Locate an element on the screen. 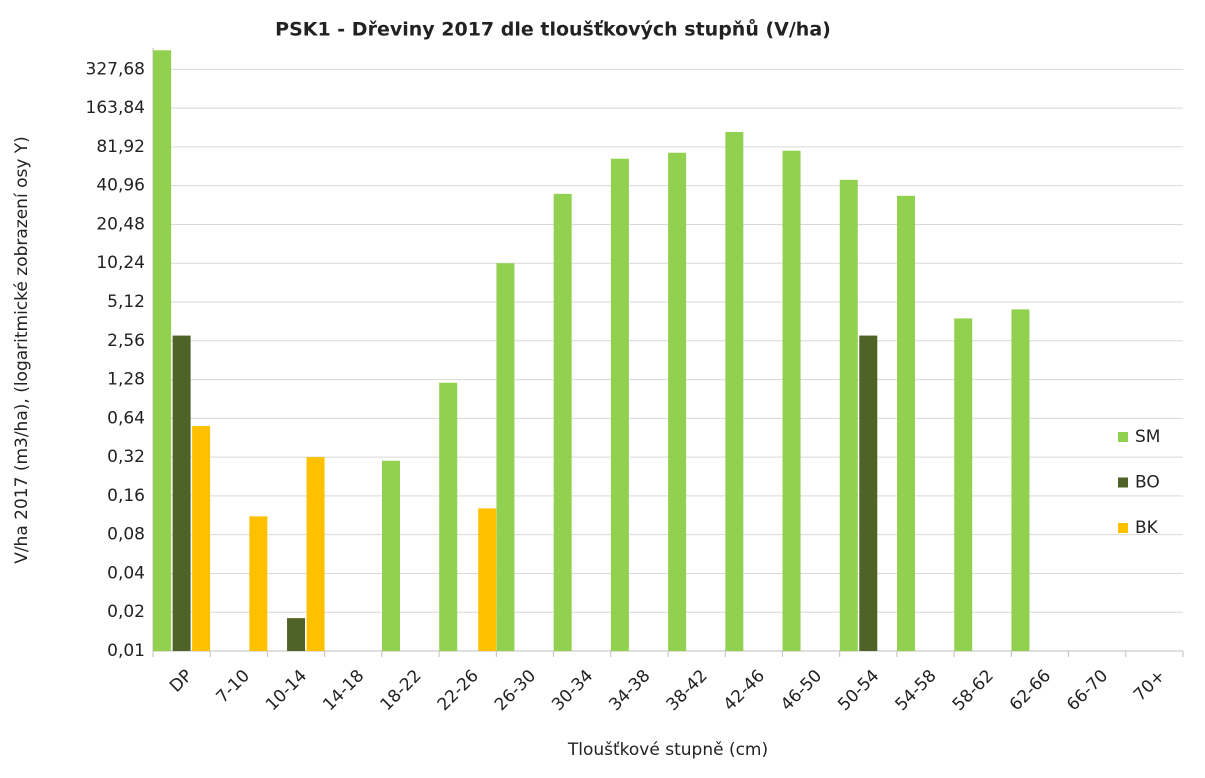 Image resolution: width=1205 pixels, height=778 pixels. y-tick-label: 0,01 is located at coordinates (126, 651).